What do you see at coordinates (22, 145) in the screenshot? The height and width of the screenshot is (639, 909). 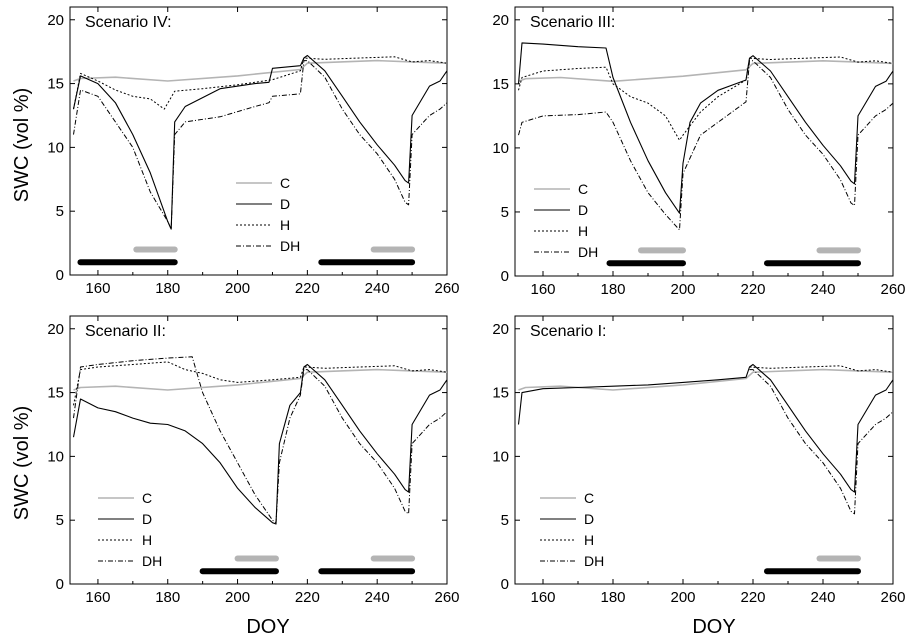 I see `y-axis-label-top: SWC (vol %)` at bounding box center [22, 145].